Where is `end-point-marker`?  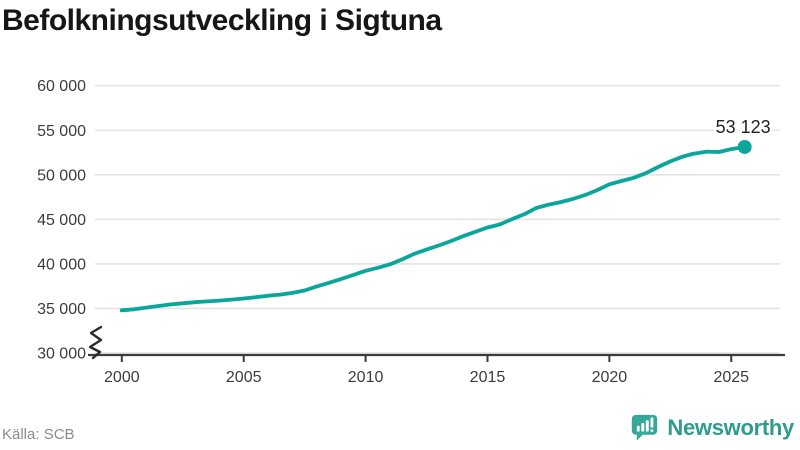
end-point-marker is located at coordinates (744, 146).